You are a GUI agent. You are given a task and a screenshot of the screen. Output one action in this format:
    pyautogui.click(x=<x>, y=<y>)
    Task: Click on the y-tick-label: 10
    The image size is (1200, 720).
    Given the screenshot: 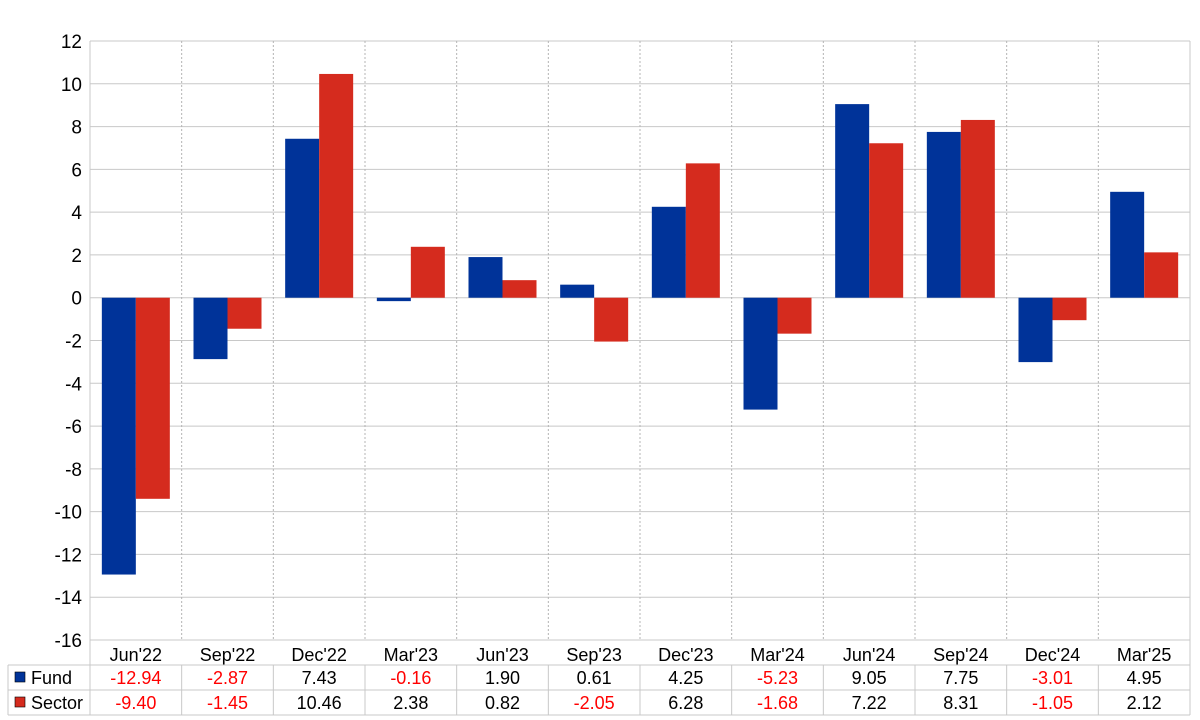 What is the action you would take?
    pyautogui.click(x=71, y=85)
    